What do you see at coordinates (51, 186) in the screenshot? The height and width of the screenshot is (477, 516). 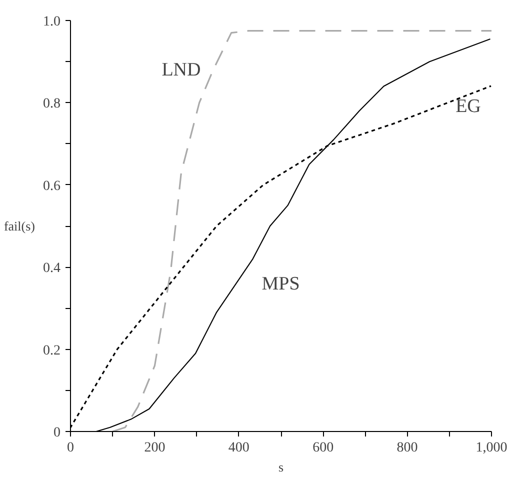 I see `y-tick-label: 0.6` at bounding box center [51, 186].